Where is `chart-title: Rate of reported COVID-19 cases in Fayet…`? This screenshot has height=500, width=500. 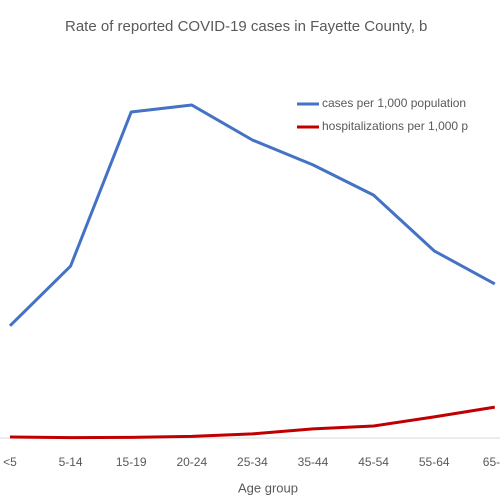 chart-title: Rate of reported COVID-19 cases in Fayet… is located at coordinates (246, 26).